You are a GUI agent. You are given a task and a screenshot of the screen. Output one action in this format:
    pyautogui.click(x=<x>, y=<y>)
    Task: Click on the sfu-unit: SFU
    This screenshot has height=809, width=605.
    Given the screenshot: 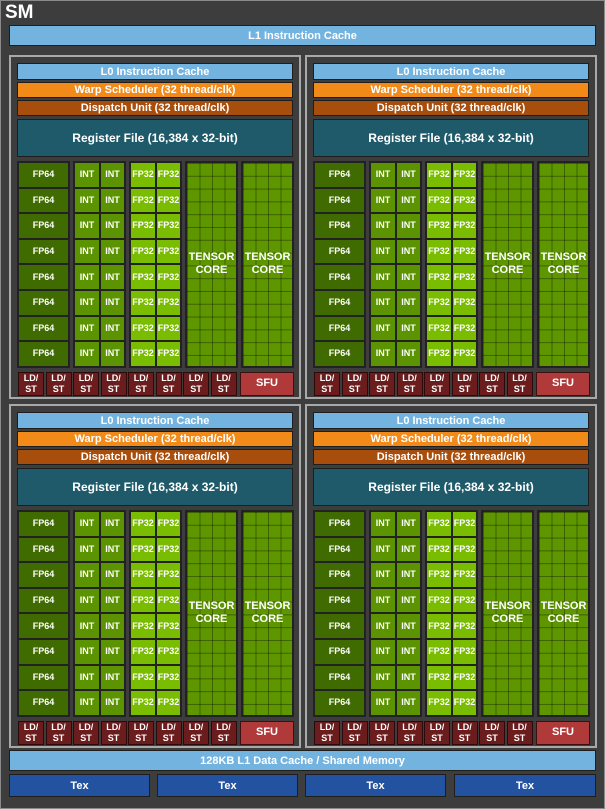 What is the action you would take?
    pyautogui.click(x=563, y=732)
    